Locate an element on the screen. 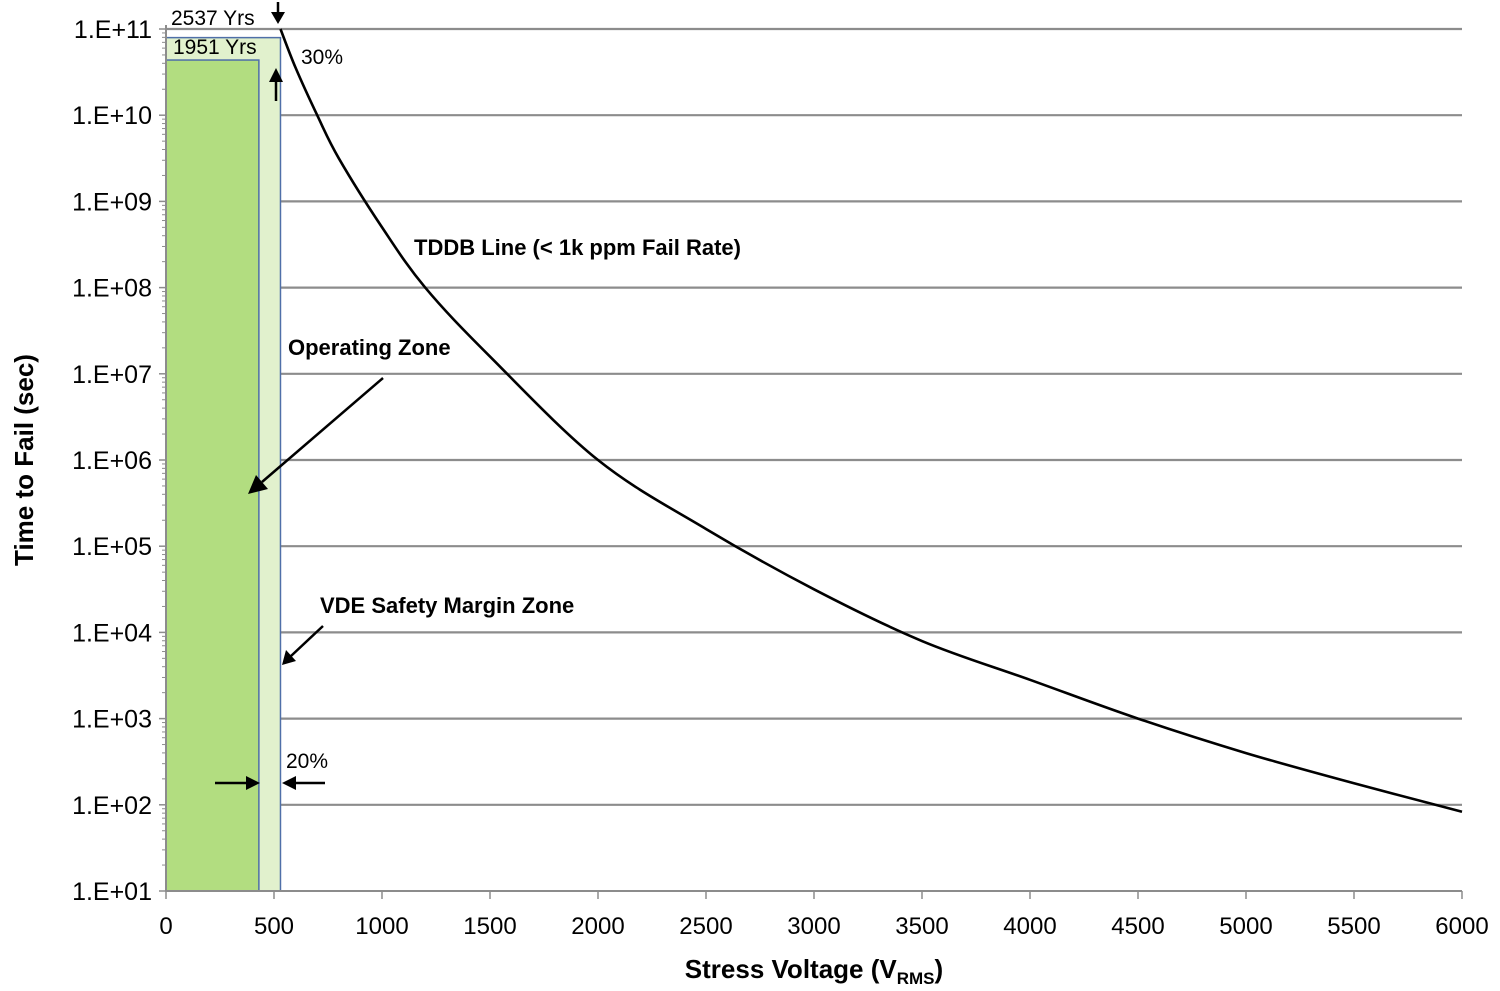 The image size is (1500, 991). y-tick-label: 1.E+10 is located at coordinates (112, 116).